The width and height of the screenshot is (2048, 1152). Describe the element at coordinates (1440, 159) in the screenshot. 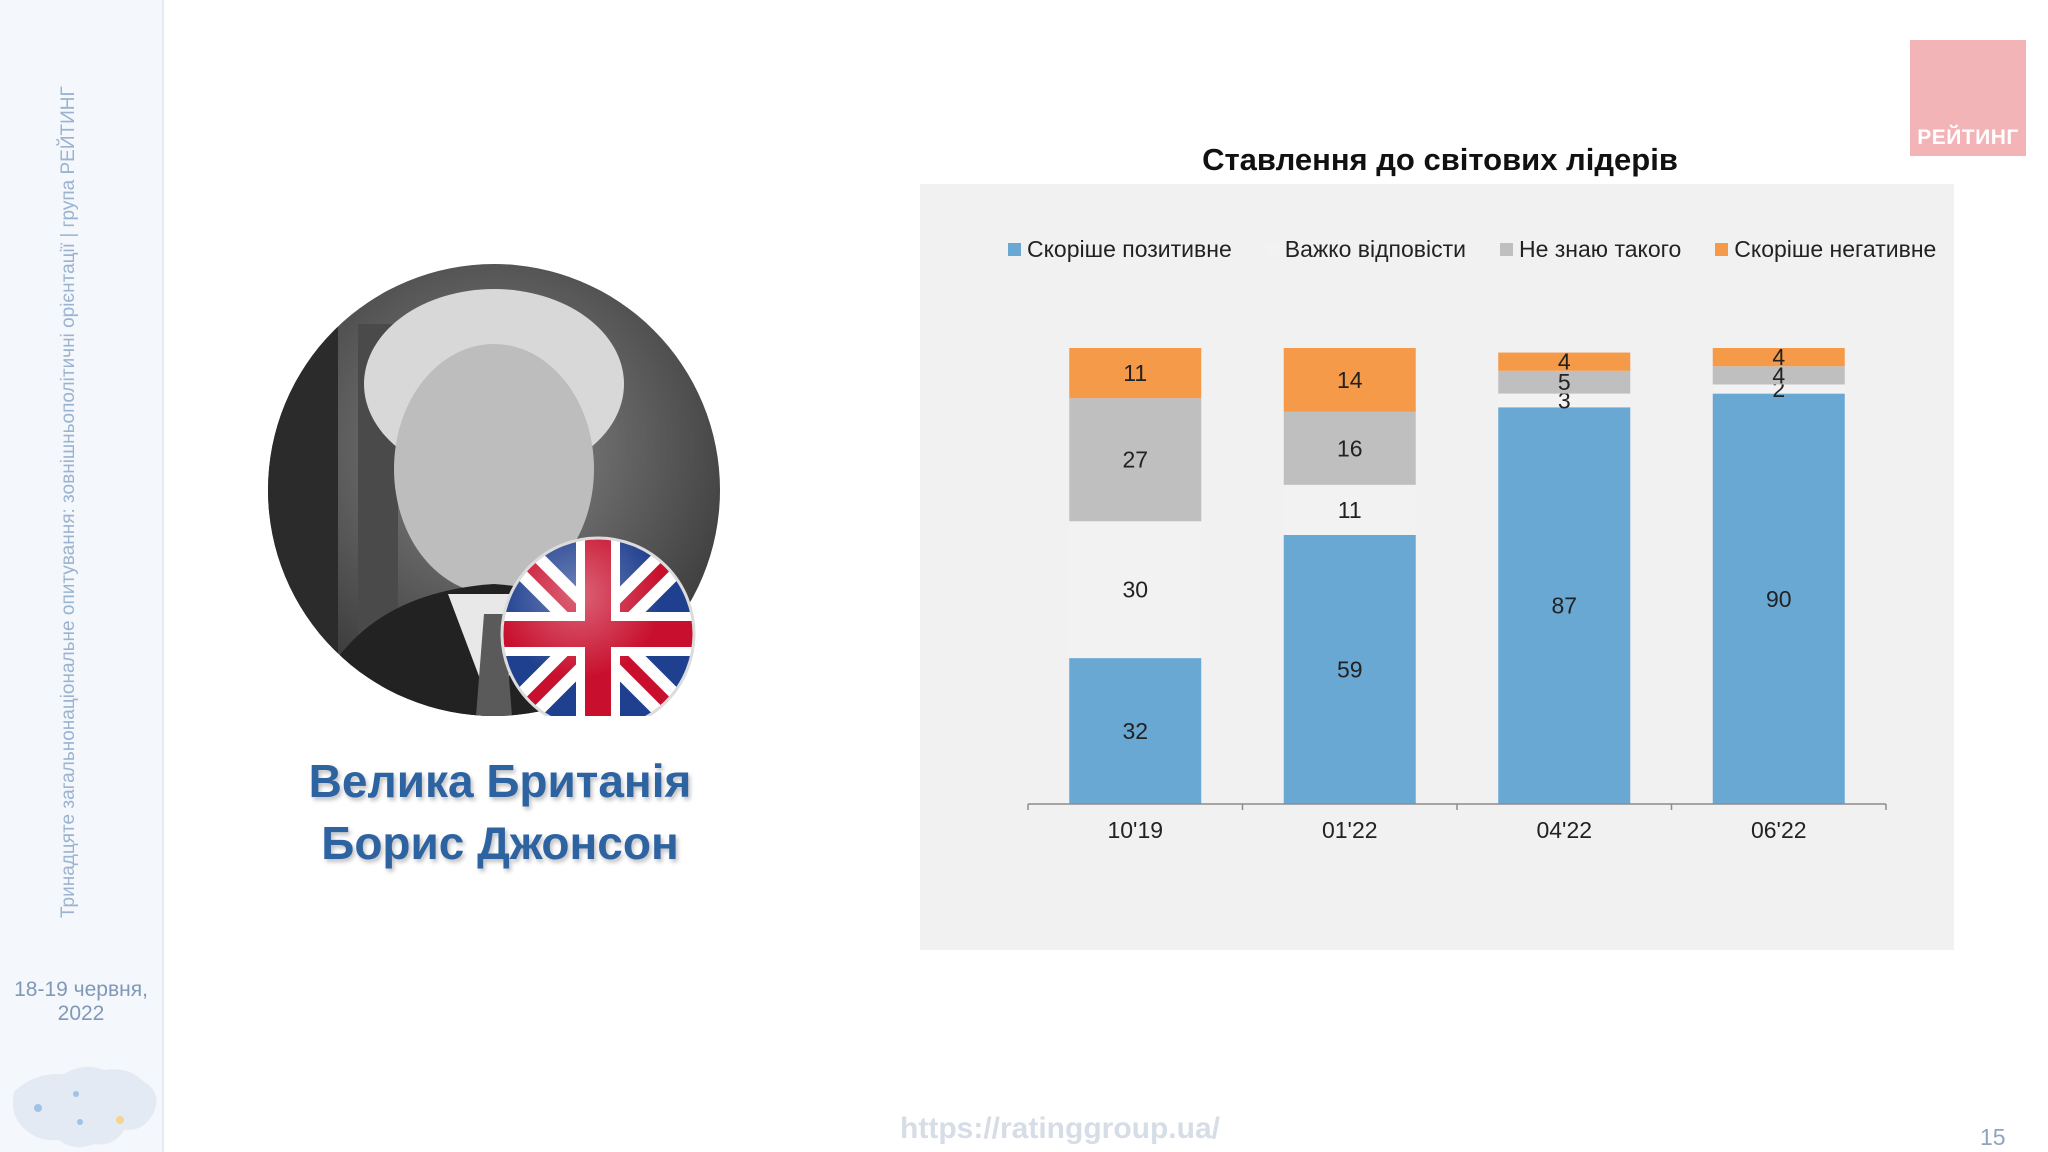

I see `chart-title: Ставлення до світових лідерів` at that location.